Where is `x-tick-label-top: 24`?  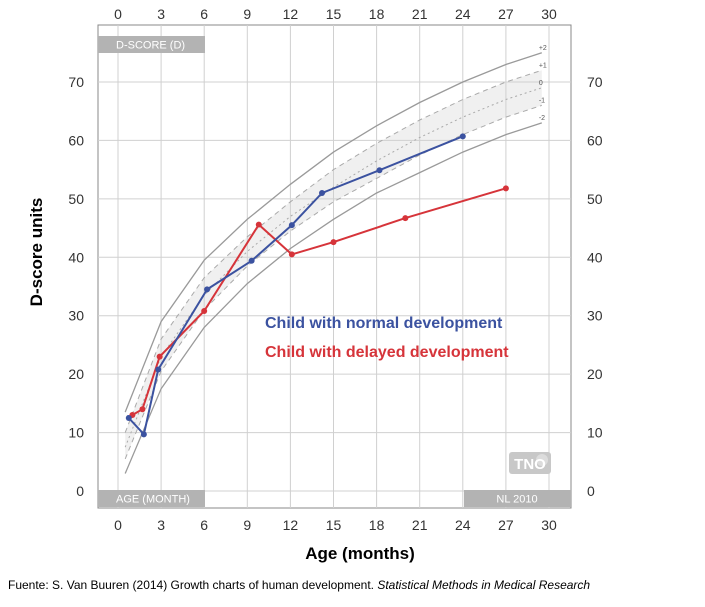
x-tick-label-top: 24 is located at coordinates (463, 14).